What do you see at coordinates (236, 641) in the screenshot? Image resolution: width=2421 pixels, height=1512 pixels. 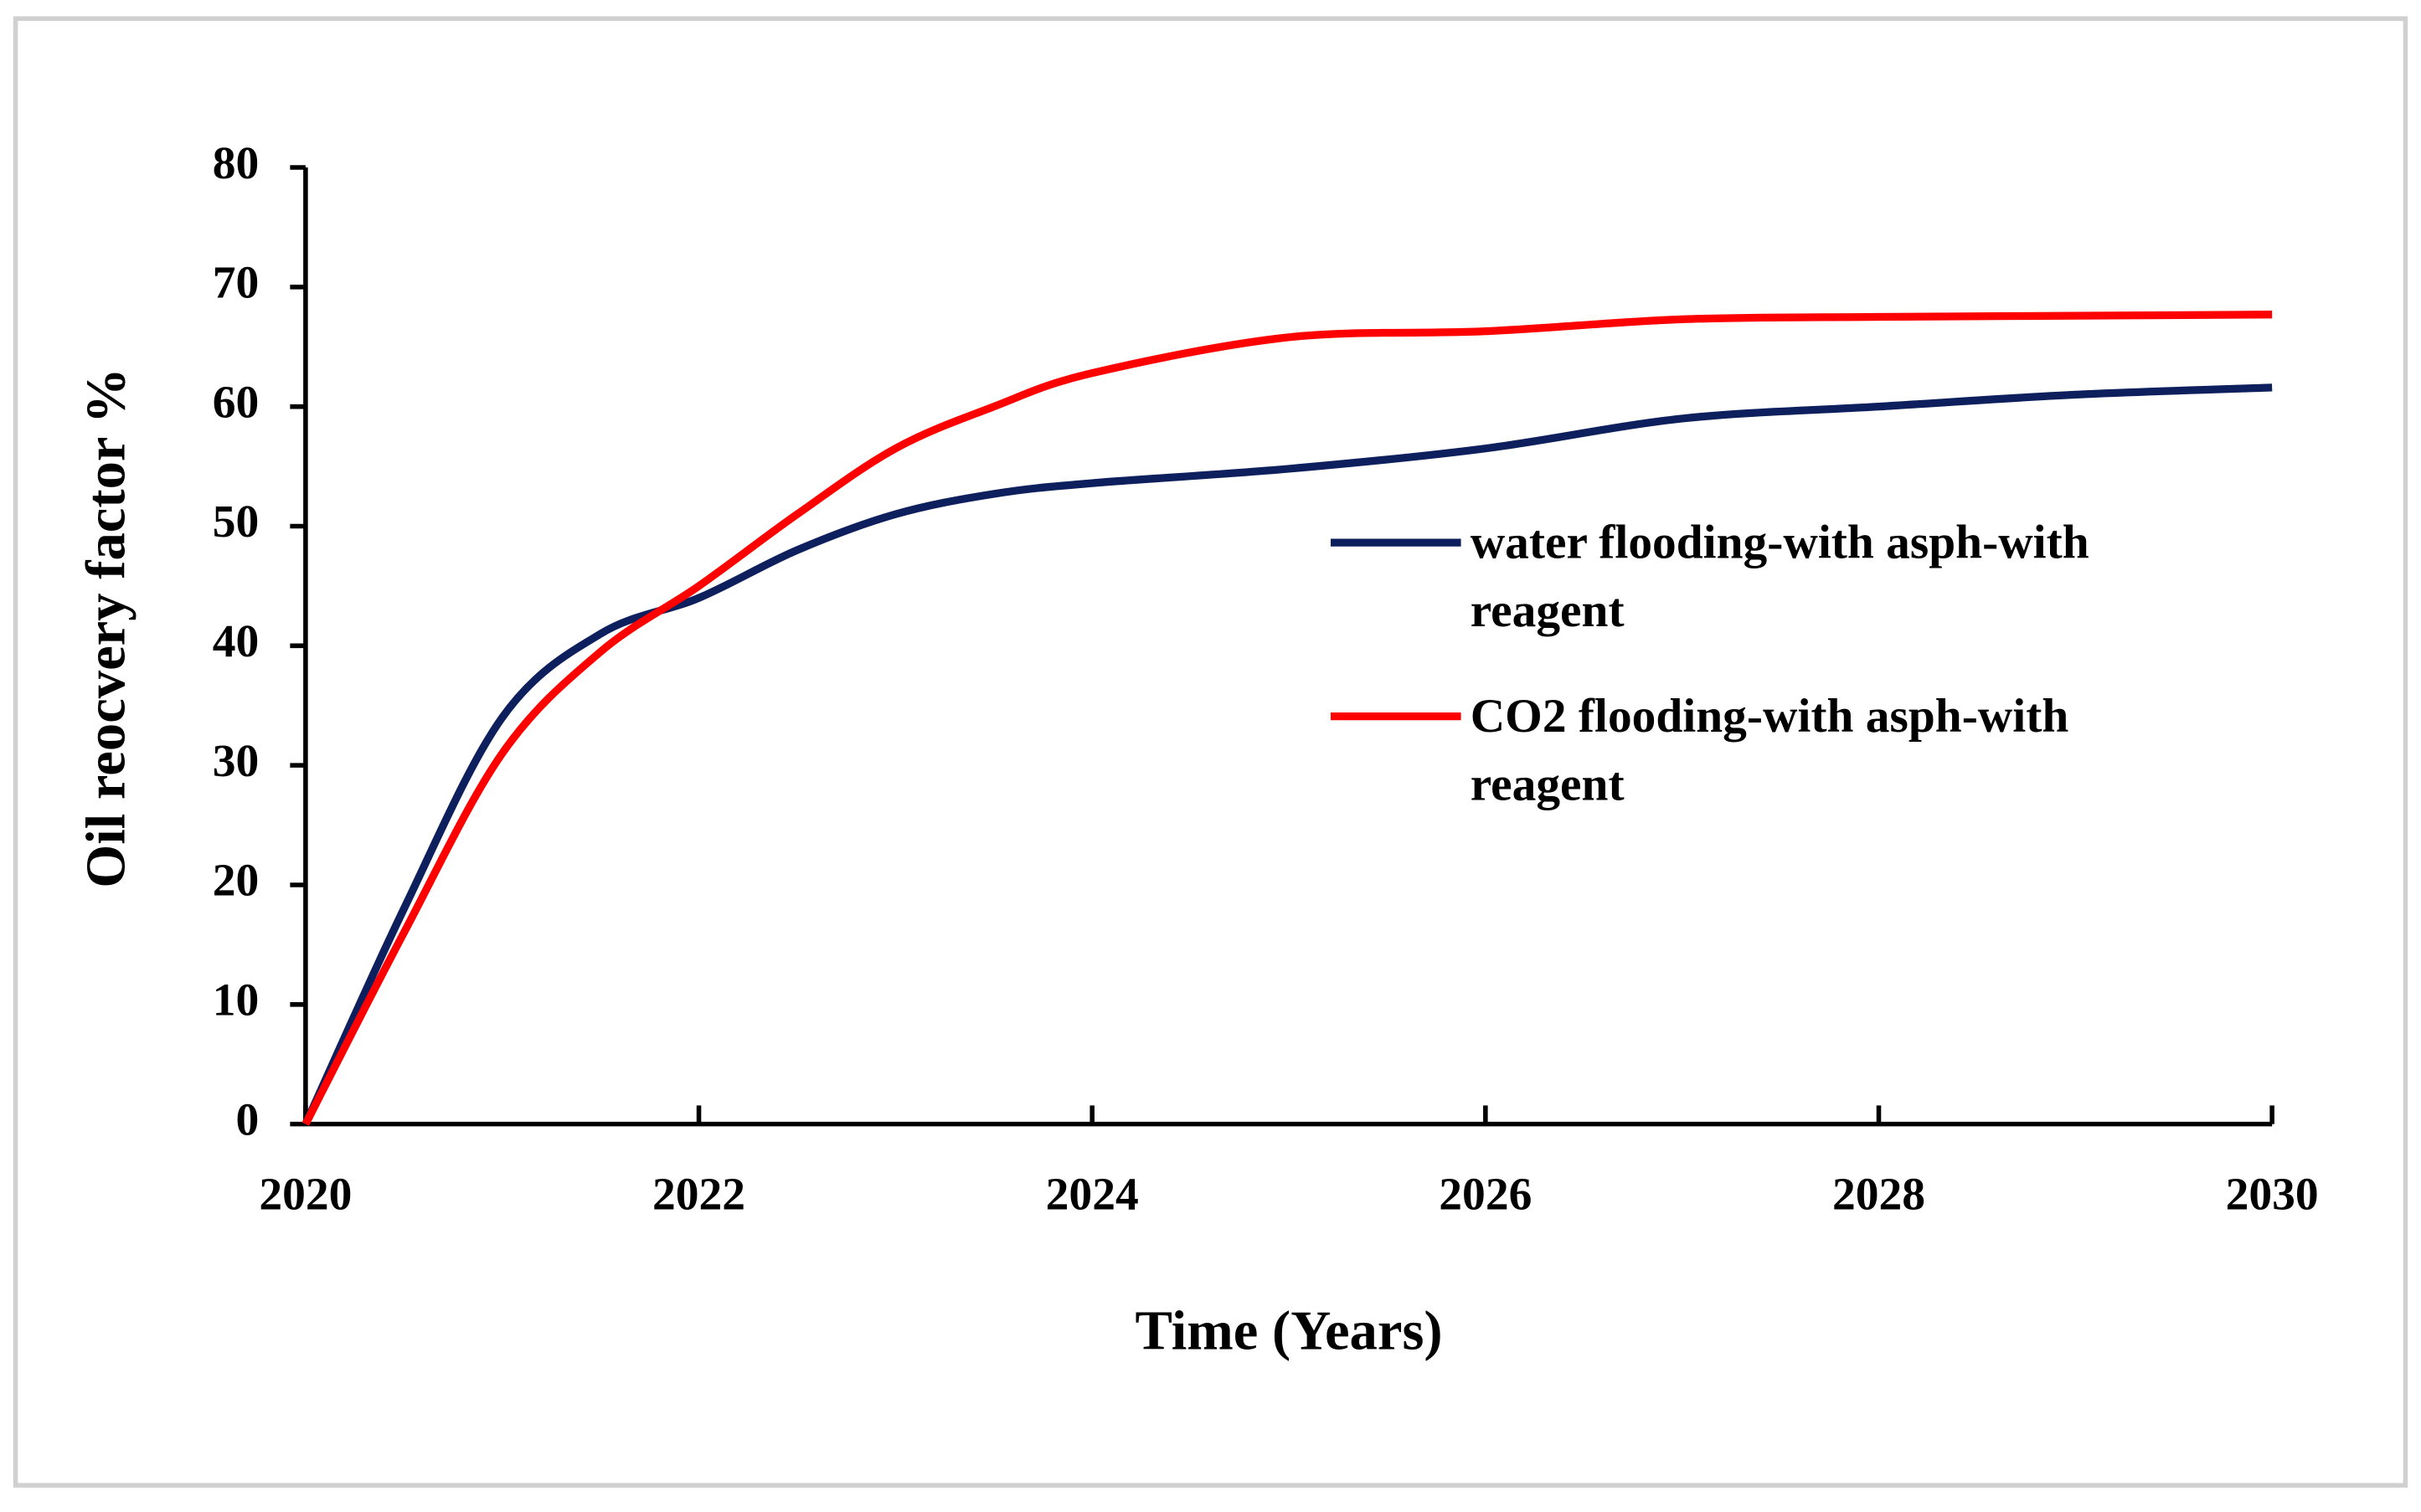 I see `y-tick-label: 40` at bounding box center [236, 641].